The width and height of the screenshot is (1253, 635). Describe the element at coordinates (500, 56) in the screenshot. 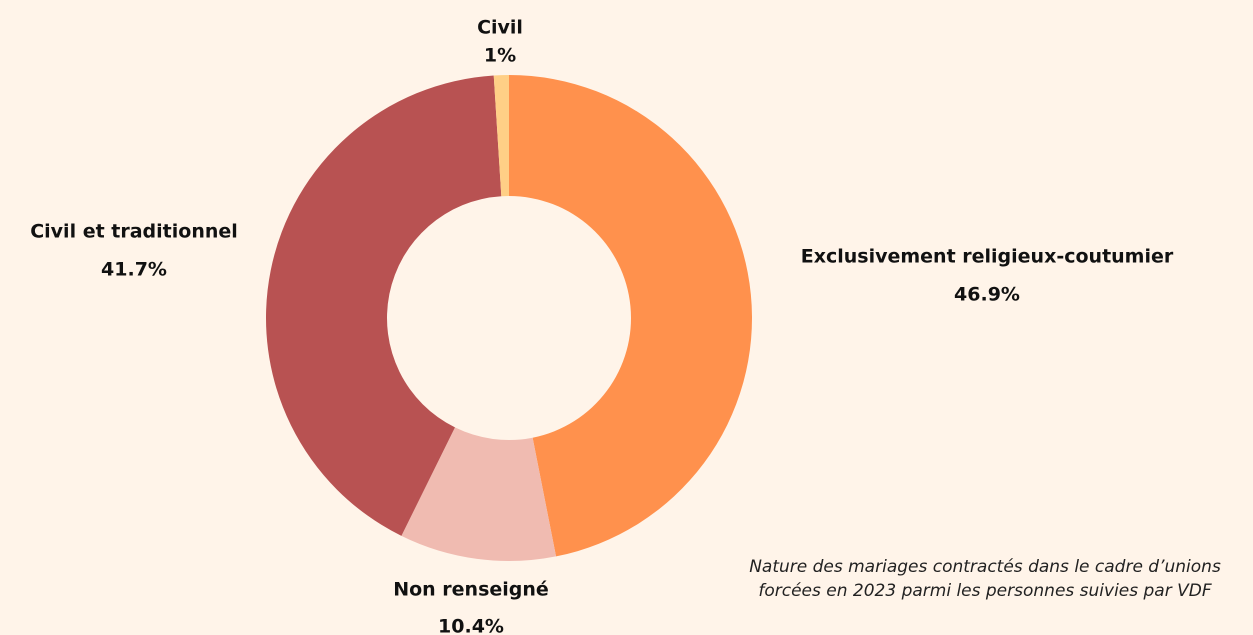

I see `slice-value-label: 1%` at that location.